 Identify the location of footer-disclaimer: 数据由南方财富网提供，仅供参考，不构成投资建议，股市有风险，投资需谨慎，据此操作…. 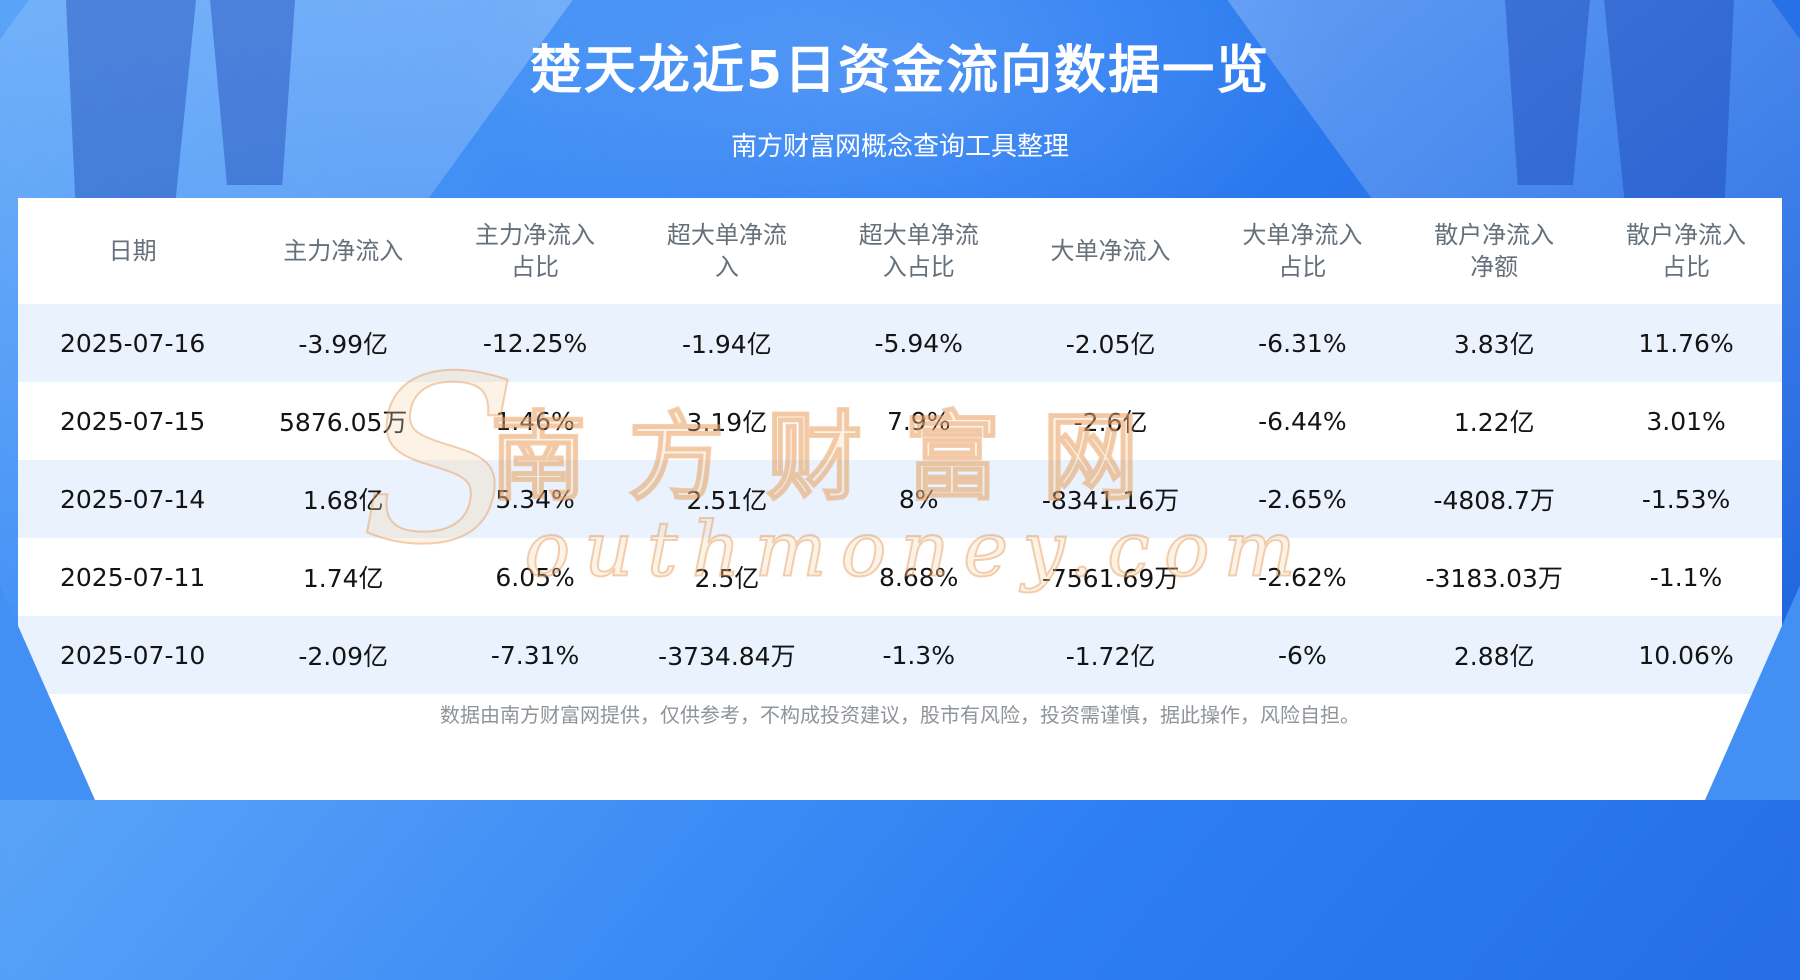
(900, 715).